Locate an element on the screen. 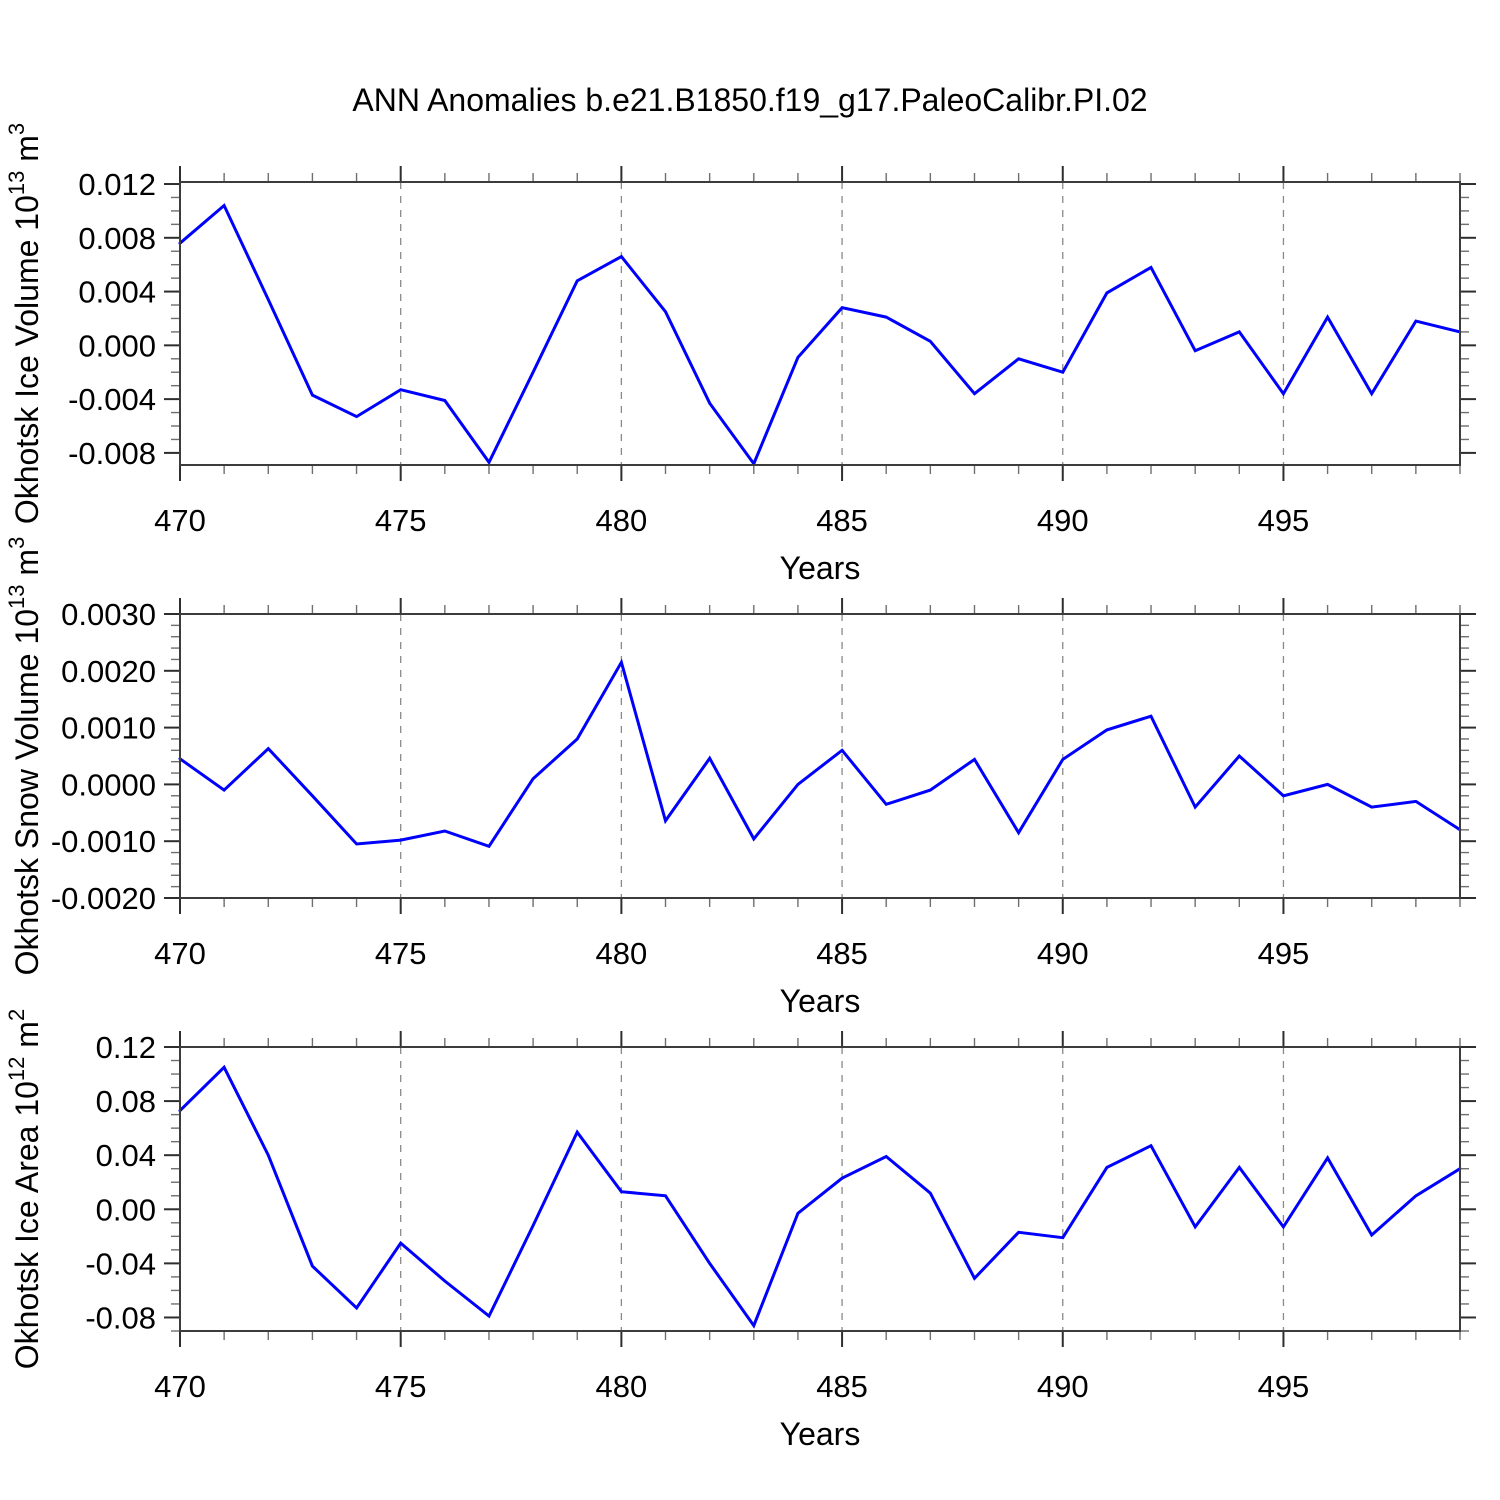 The image size is (1500, 1500). panel-1-y-tick-label: 0.008 is located at coordinates (117, 238).